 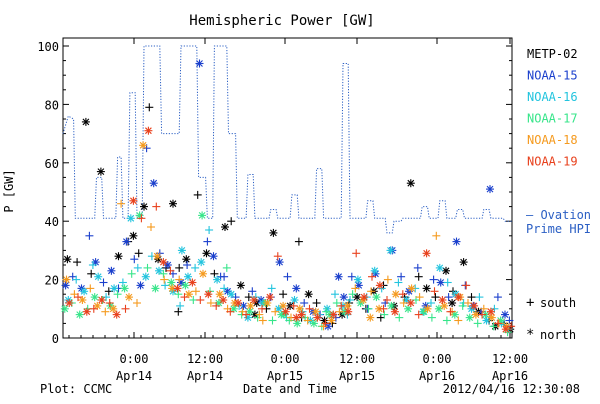 I want to click on legend-entry-noaa-15: NOAA-15, so click(x=552, y=76).